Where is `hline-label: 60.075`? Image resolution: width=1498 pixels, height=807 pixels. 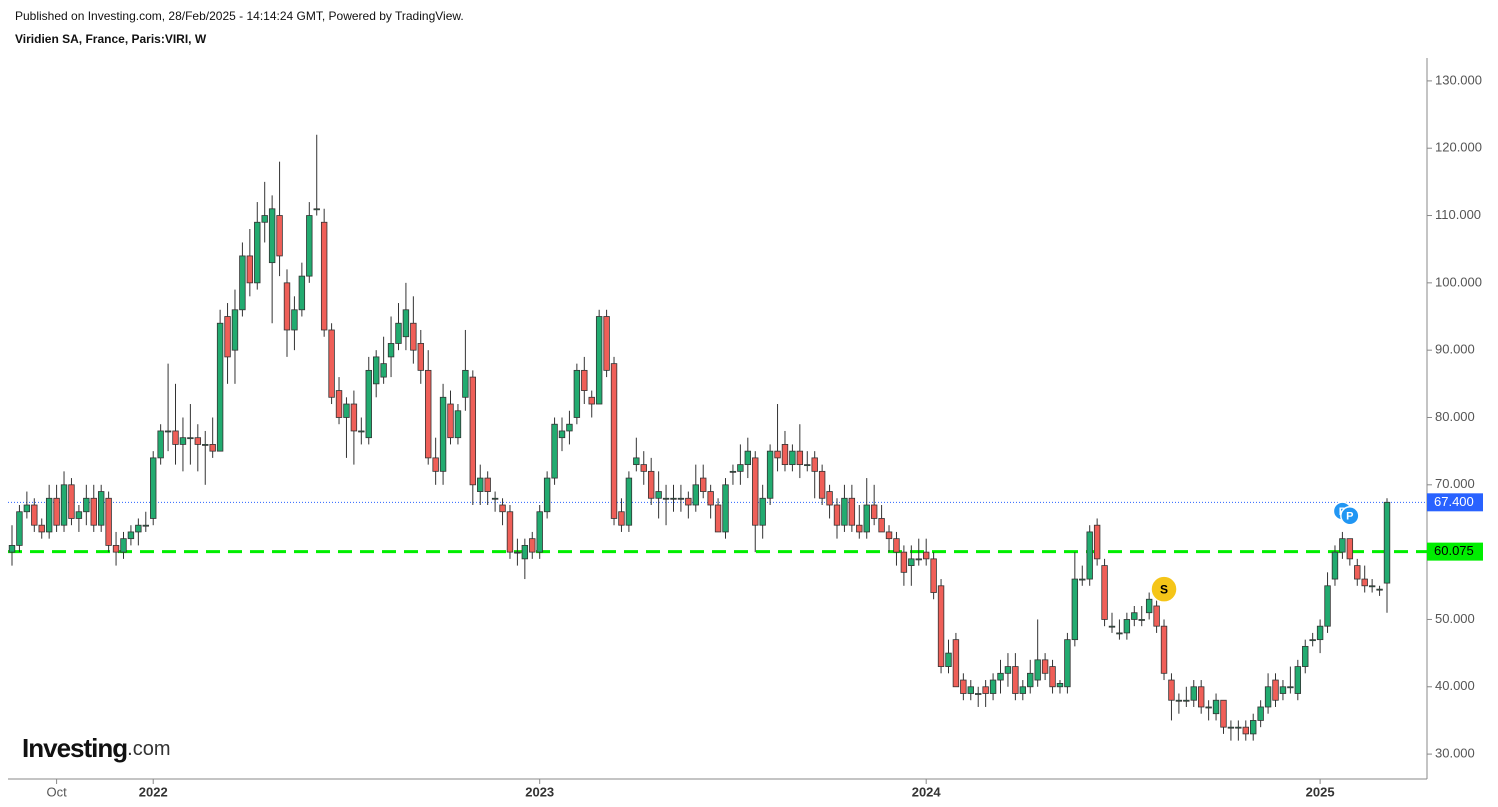 hline-label: 60.075 is located at coordinates (1454, 550).